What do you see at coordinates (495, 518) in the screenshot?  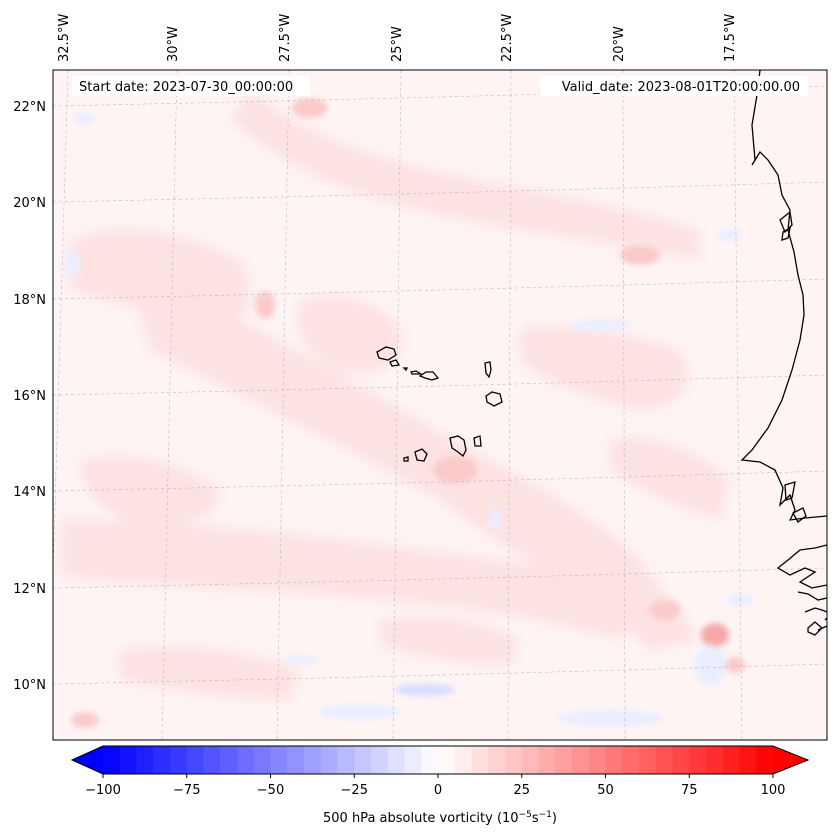 I see `vorticity-min-center` at bounding box center [495, 518].